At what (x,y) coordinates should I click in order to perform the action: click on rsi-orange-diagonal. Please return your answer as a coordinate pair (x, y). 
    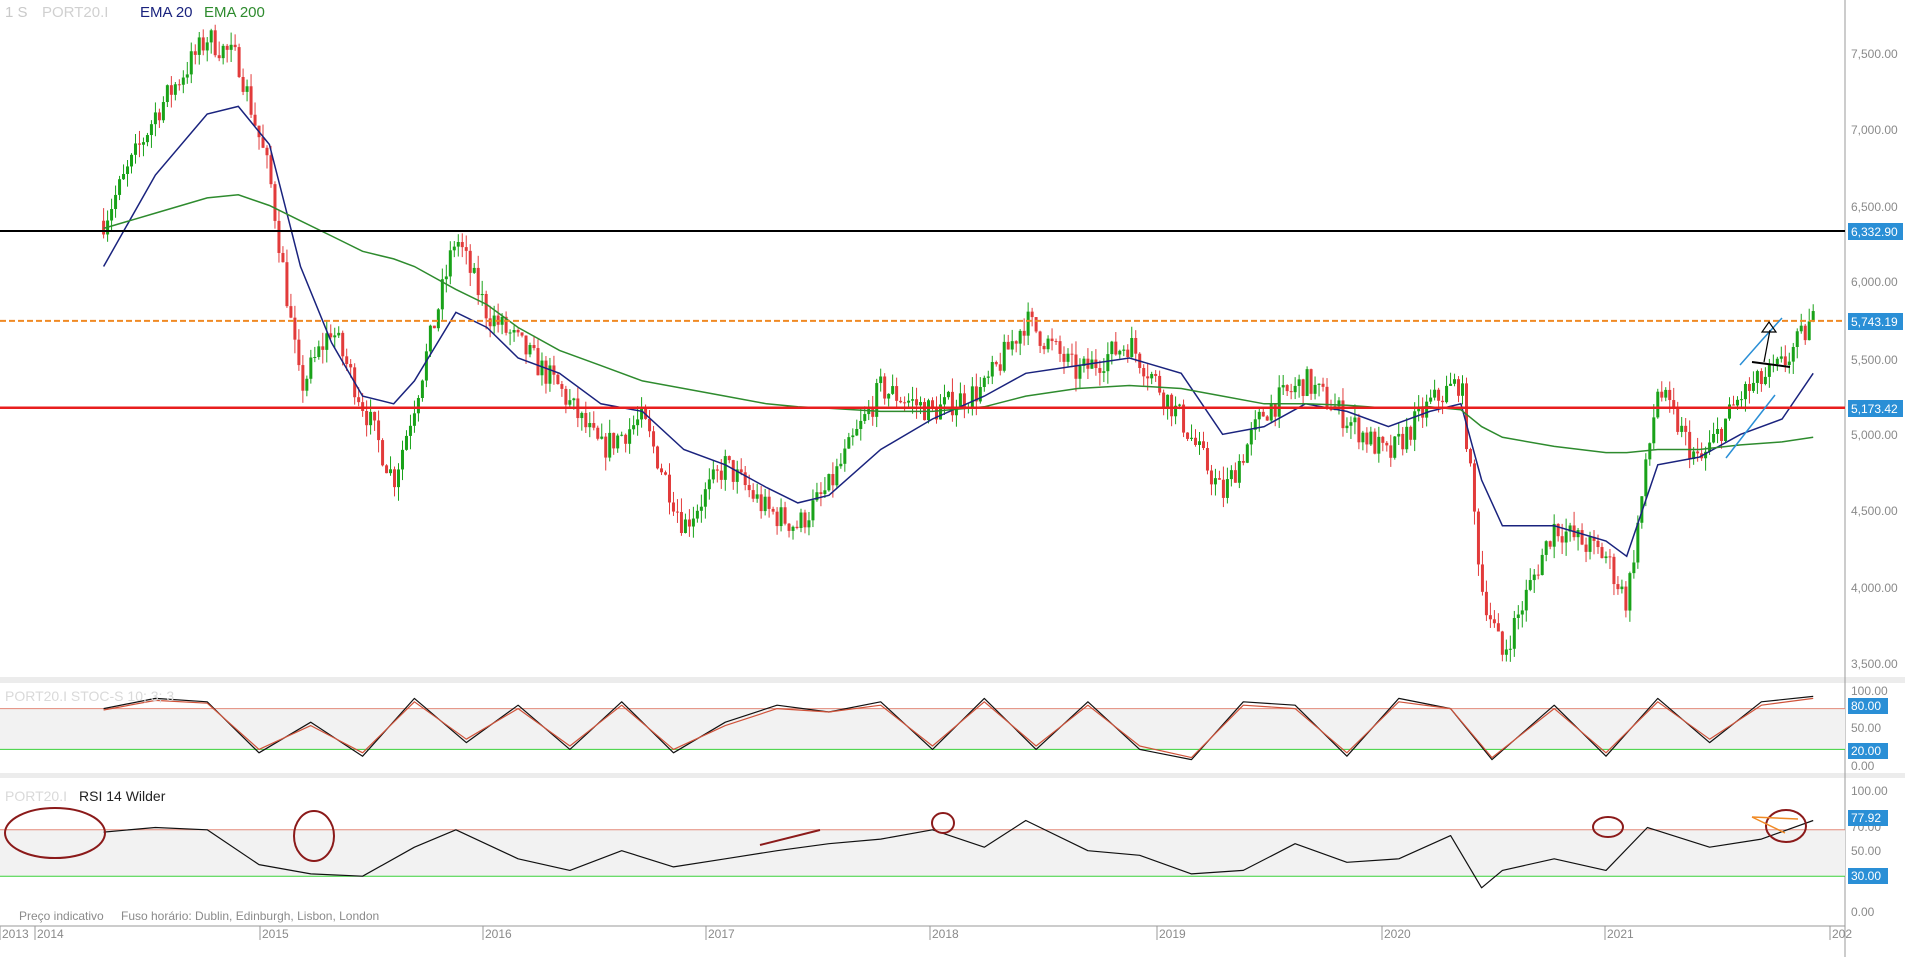
    Looking at the image, I should click on (1768, 825).